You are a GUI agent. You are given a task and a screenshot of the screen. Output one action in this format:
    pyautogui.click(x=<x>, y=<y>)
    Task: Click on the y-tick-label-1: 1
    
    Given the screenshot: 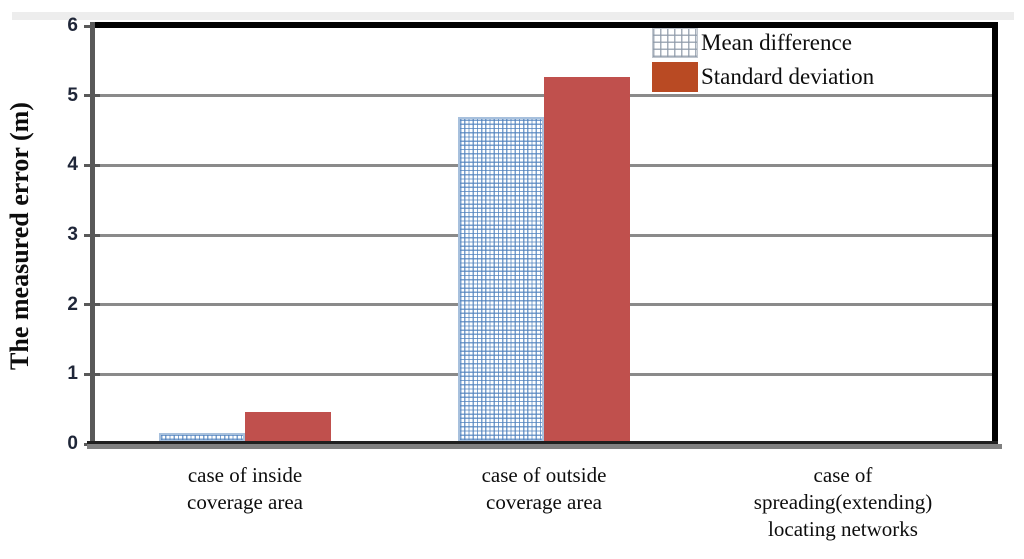 What is the action you would take?
    pyautogui.click(x=72, y=374)
    